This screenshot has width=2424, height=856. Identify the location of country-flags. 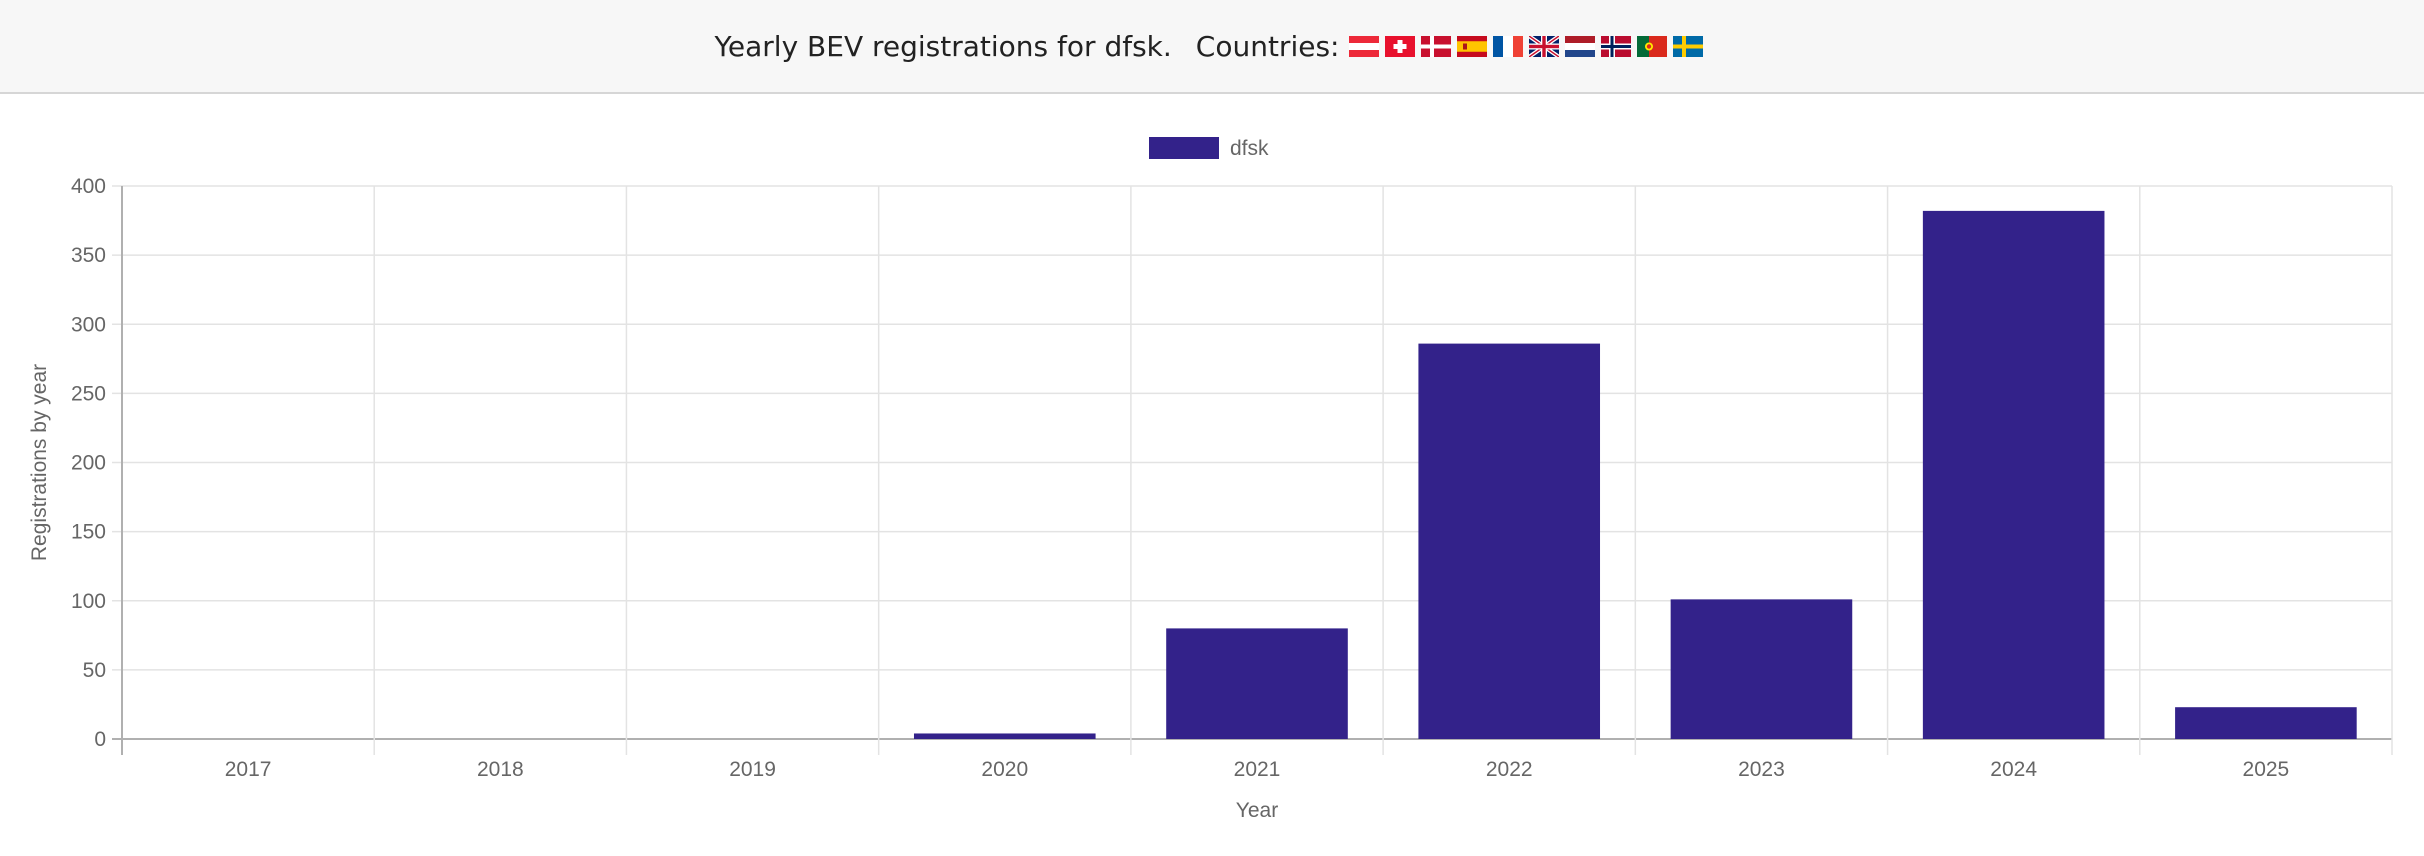
(1529, 46).